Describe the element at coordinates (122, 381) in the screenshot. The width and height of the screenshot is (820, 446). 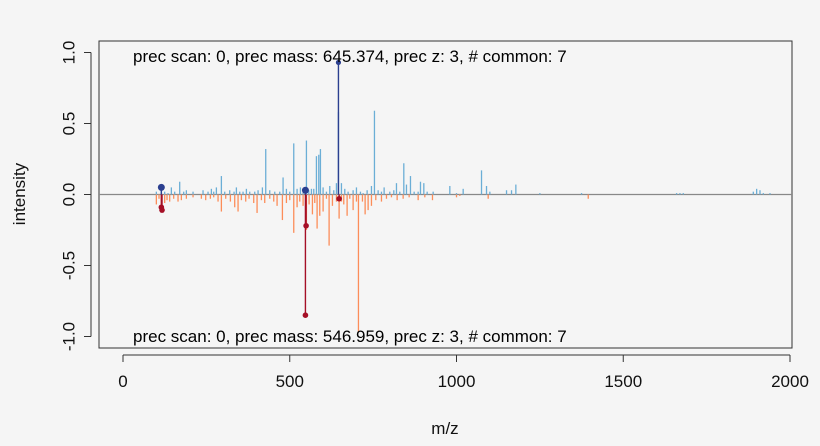
I see `x-tick-label: 0` at that location.